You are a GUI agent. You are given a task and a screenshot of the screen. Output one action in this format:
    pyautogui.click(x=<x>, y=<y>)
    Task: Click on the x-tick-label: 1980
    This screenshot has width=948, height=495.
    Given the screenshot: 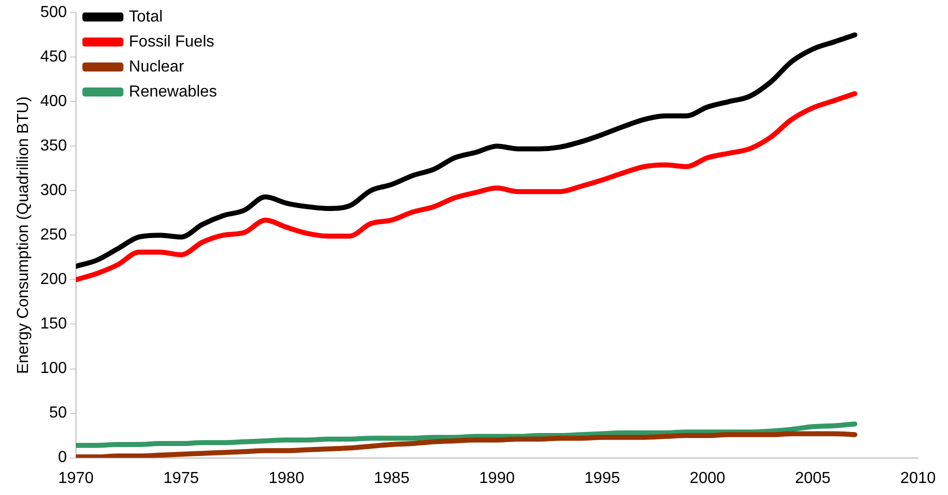 What is the action you would take?
    pyautogui.click(x=286, y=478)
    